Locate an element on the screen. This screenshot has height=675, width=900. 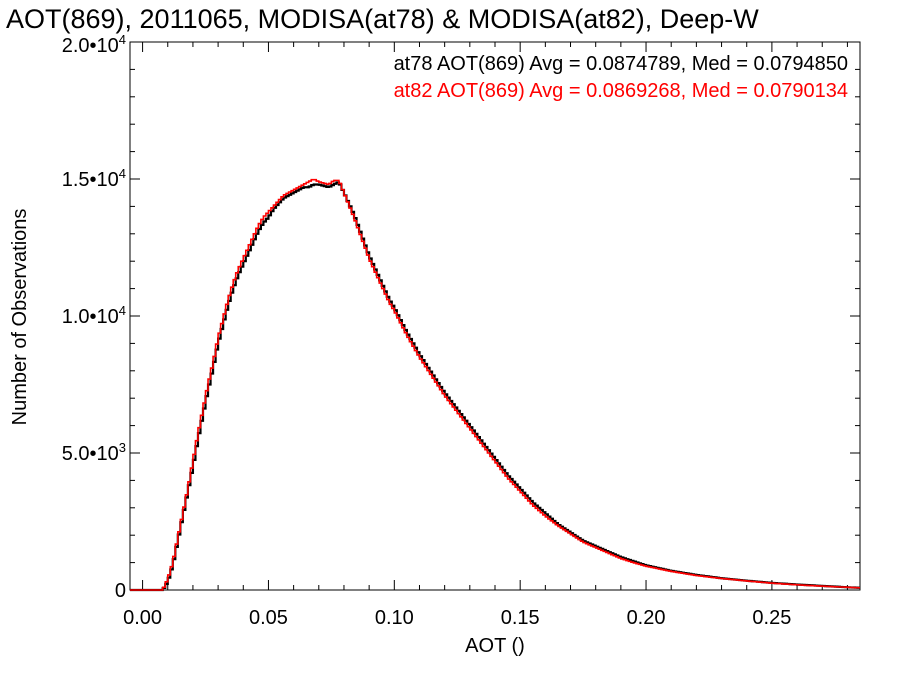
y-tick-label: 1.5•104 is located at coordinates (94, 178).